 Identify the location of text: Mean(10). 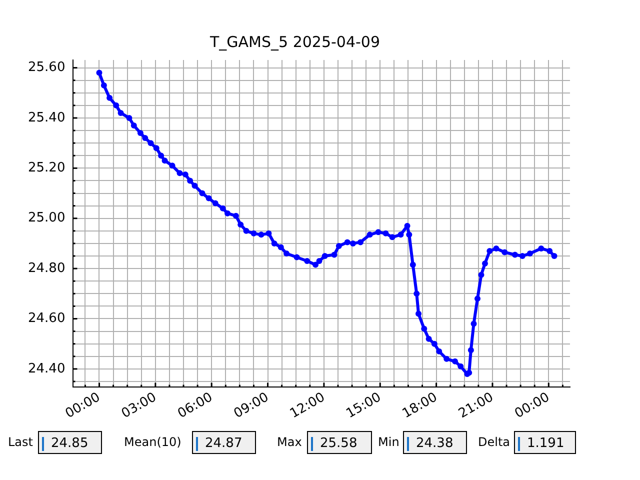
(153, 442).